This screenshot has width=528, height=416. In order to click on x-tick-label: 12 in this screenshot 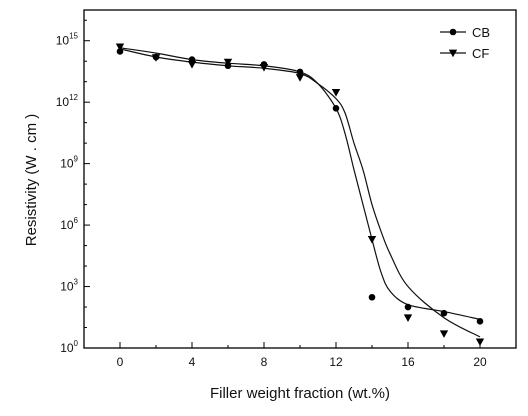, I will do `click(336, 362)`.